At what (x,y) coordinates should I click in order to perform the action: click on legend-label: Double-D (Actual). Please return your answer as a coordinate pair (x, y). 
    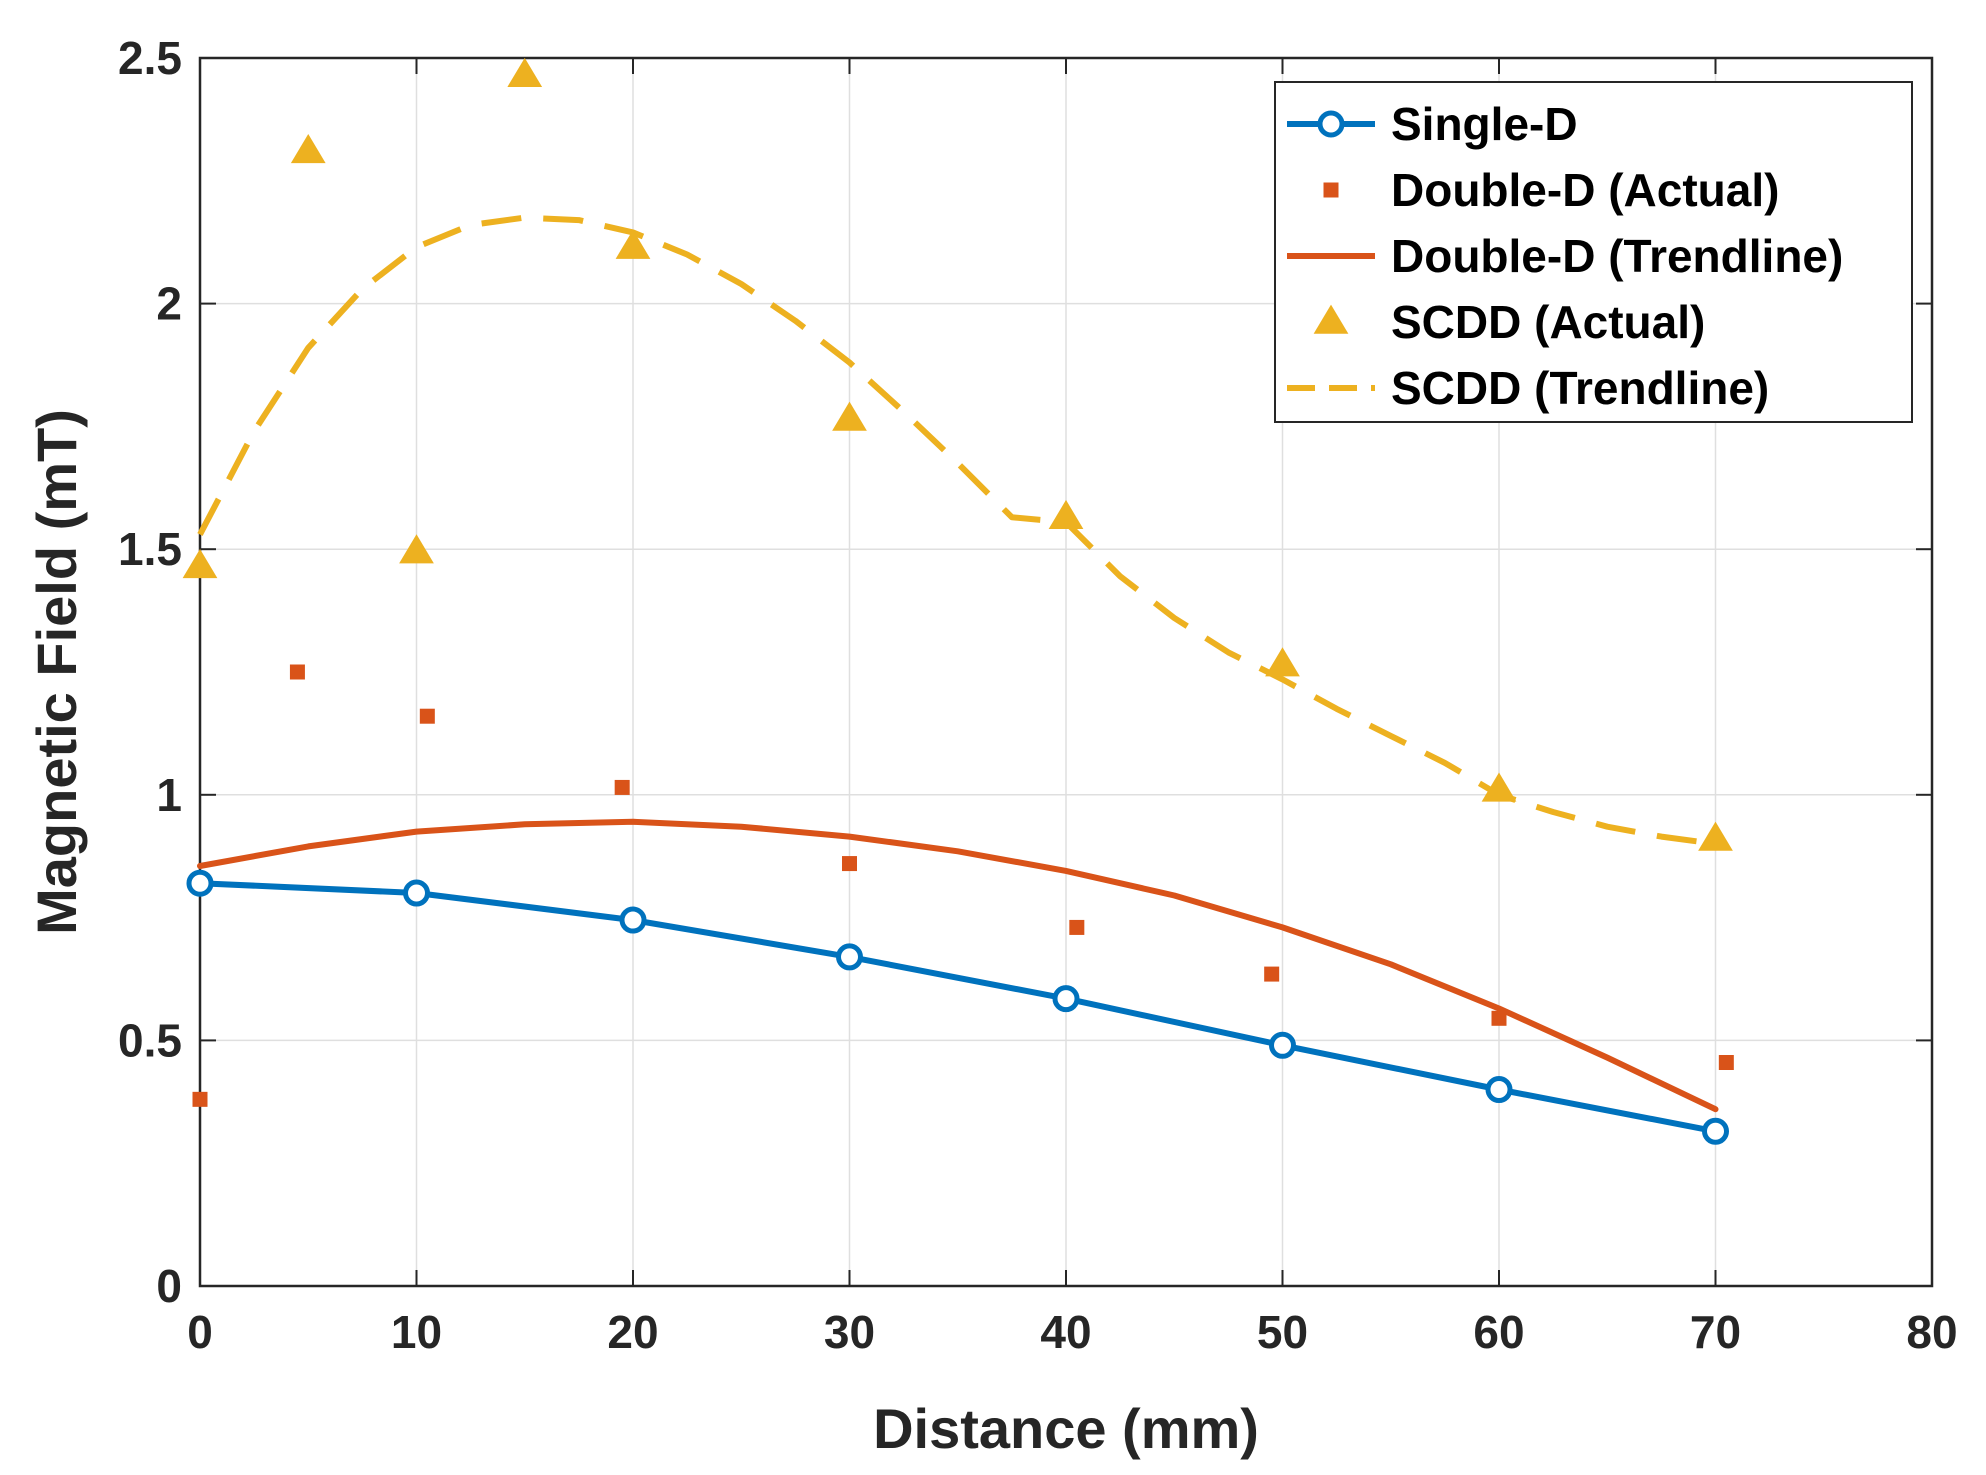
    Looking at the image, I should click on (1585, 190).